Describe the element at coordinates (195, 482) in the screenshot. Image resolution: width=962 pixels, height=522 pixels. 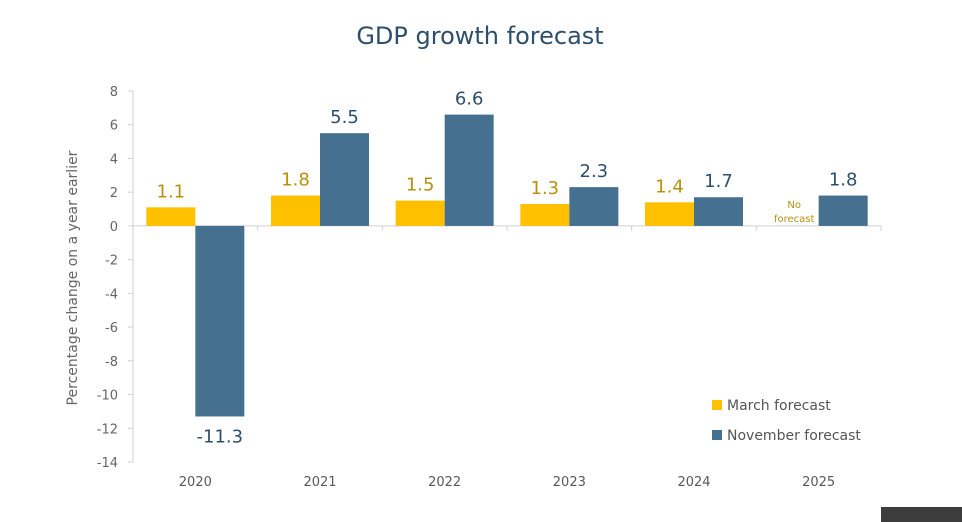
I see `x-tick-label: 2020` at that location.